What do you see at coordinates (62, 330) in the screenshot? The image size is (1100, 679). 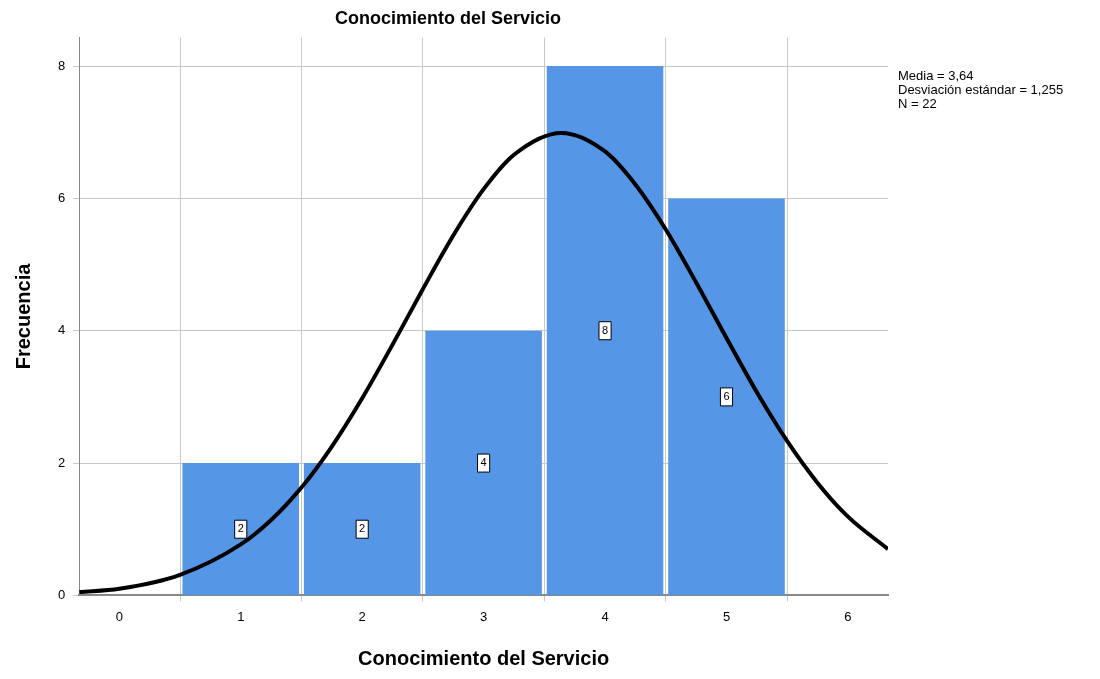 I see `y-tick-label: 4` at bounding box center [62, 330].